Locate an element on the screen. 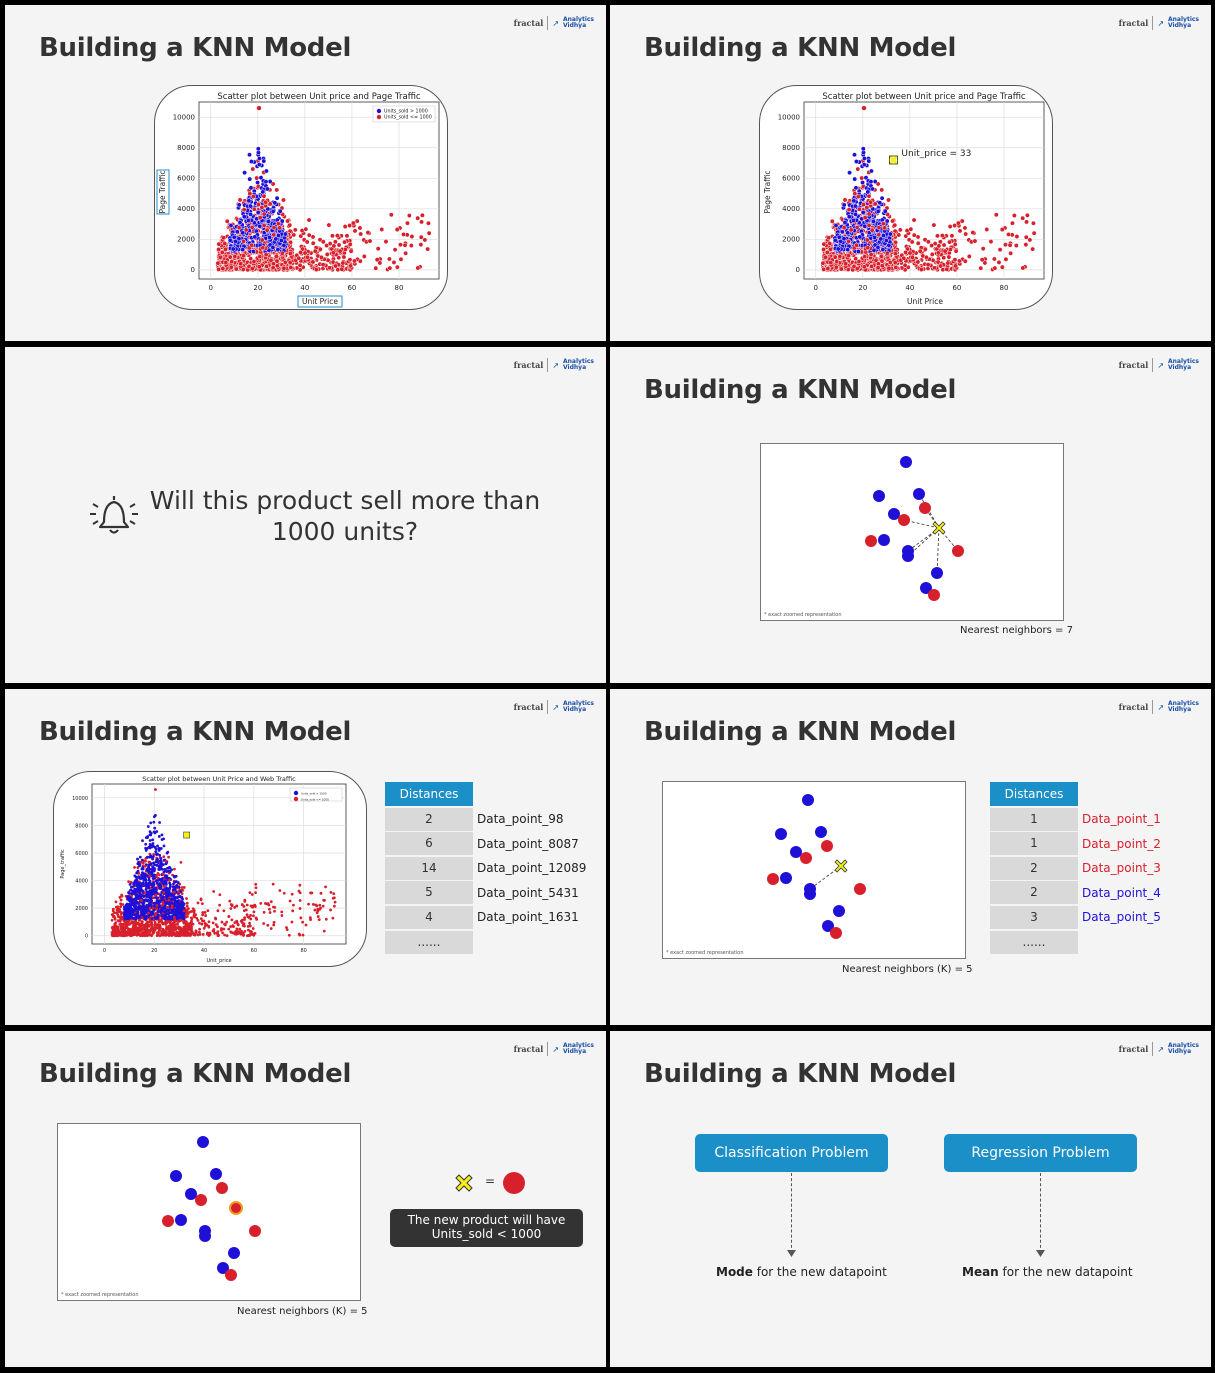 The image size is (1215, 1373). knn-neighbors-diagram: * exact zoomed representation is located at coordinates (912, 532).